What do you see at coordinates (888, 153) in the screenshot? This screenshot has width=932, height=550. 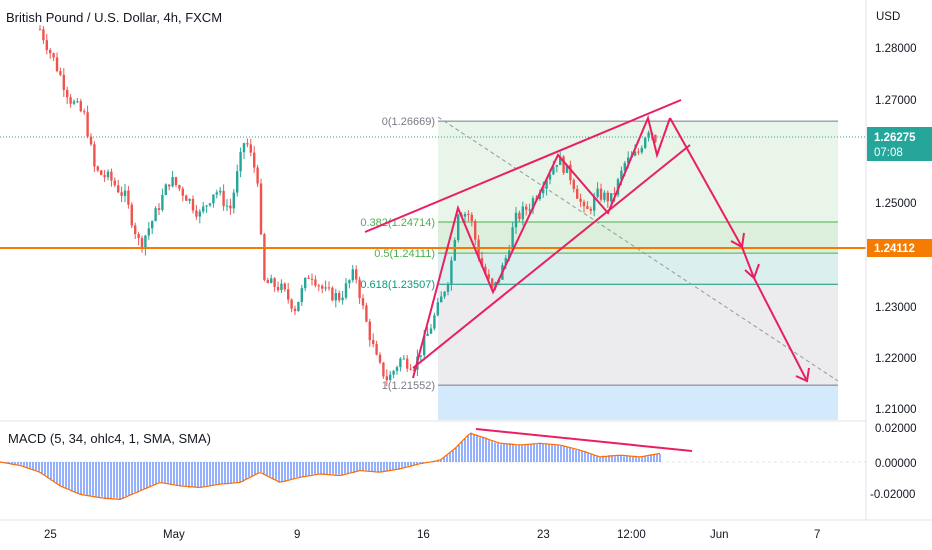 I see `countdown-text: 07:08` at bounding box center [888, 153].